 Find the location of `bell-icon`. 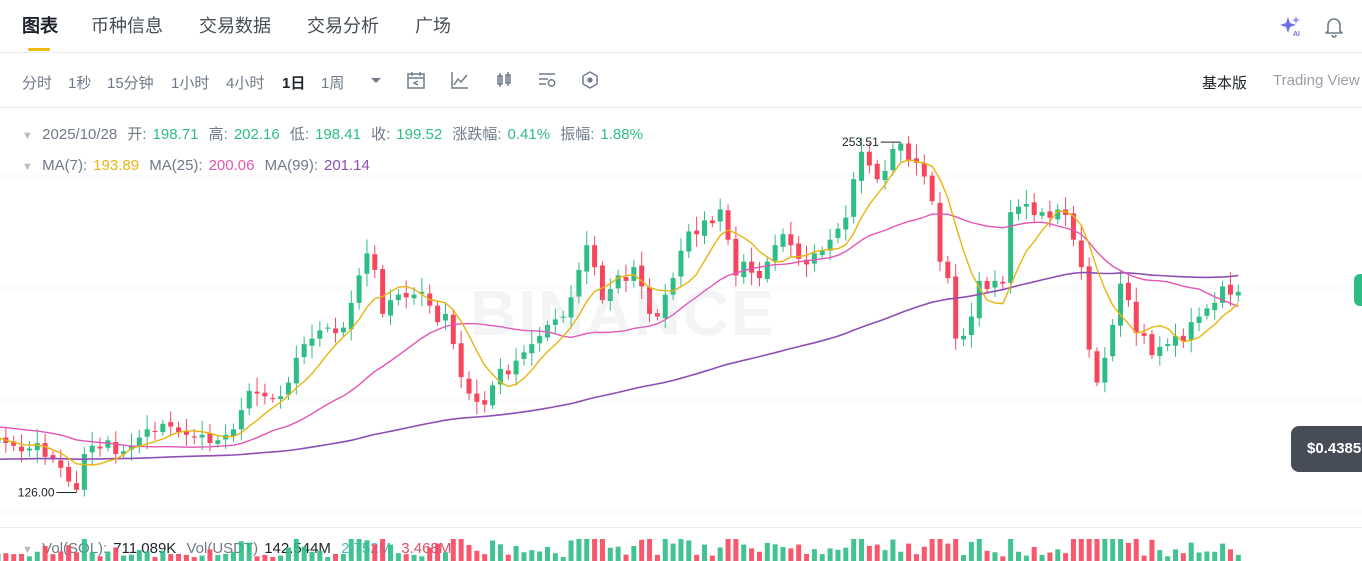

bell-icon is located at coordinates (1334, 26).